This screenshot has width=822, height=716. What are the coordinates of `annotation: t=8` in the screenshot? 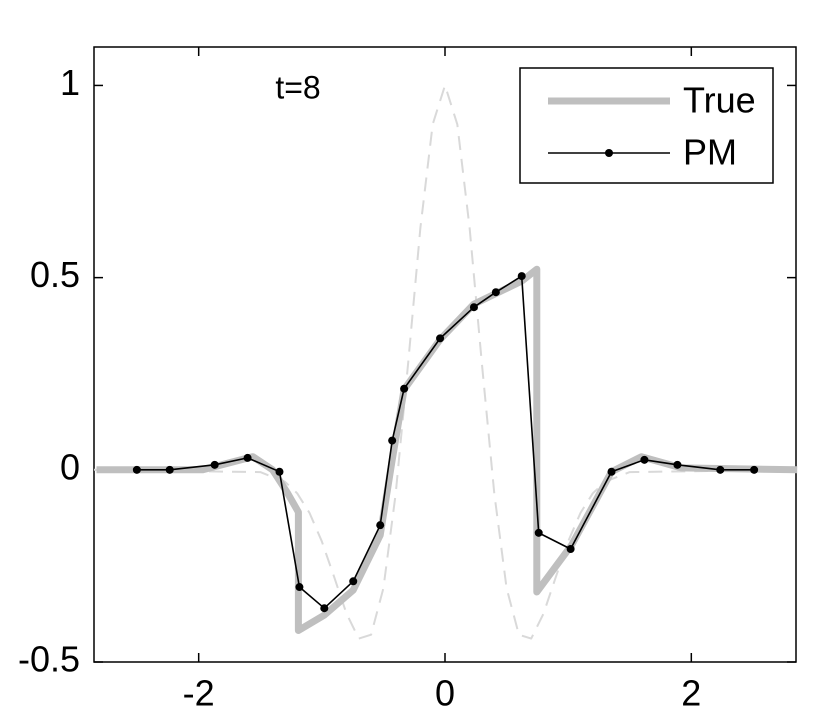 It's located at (297, 87).